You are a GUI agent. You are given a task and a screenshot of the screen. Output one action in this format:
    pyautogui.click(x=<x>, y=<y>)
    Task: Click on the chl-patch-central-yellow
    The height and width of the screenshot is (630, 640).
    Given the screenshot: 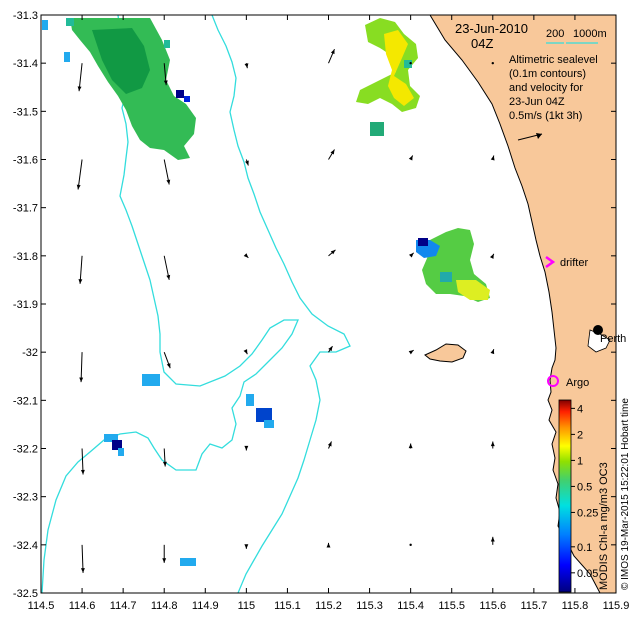 What is the action you would take?
    pyautogui.click(x=473, y=290)
    